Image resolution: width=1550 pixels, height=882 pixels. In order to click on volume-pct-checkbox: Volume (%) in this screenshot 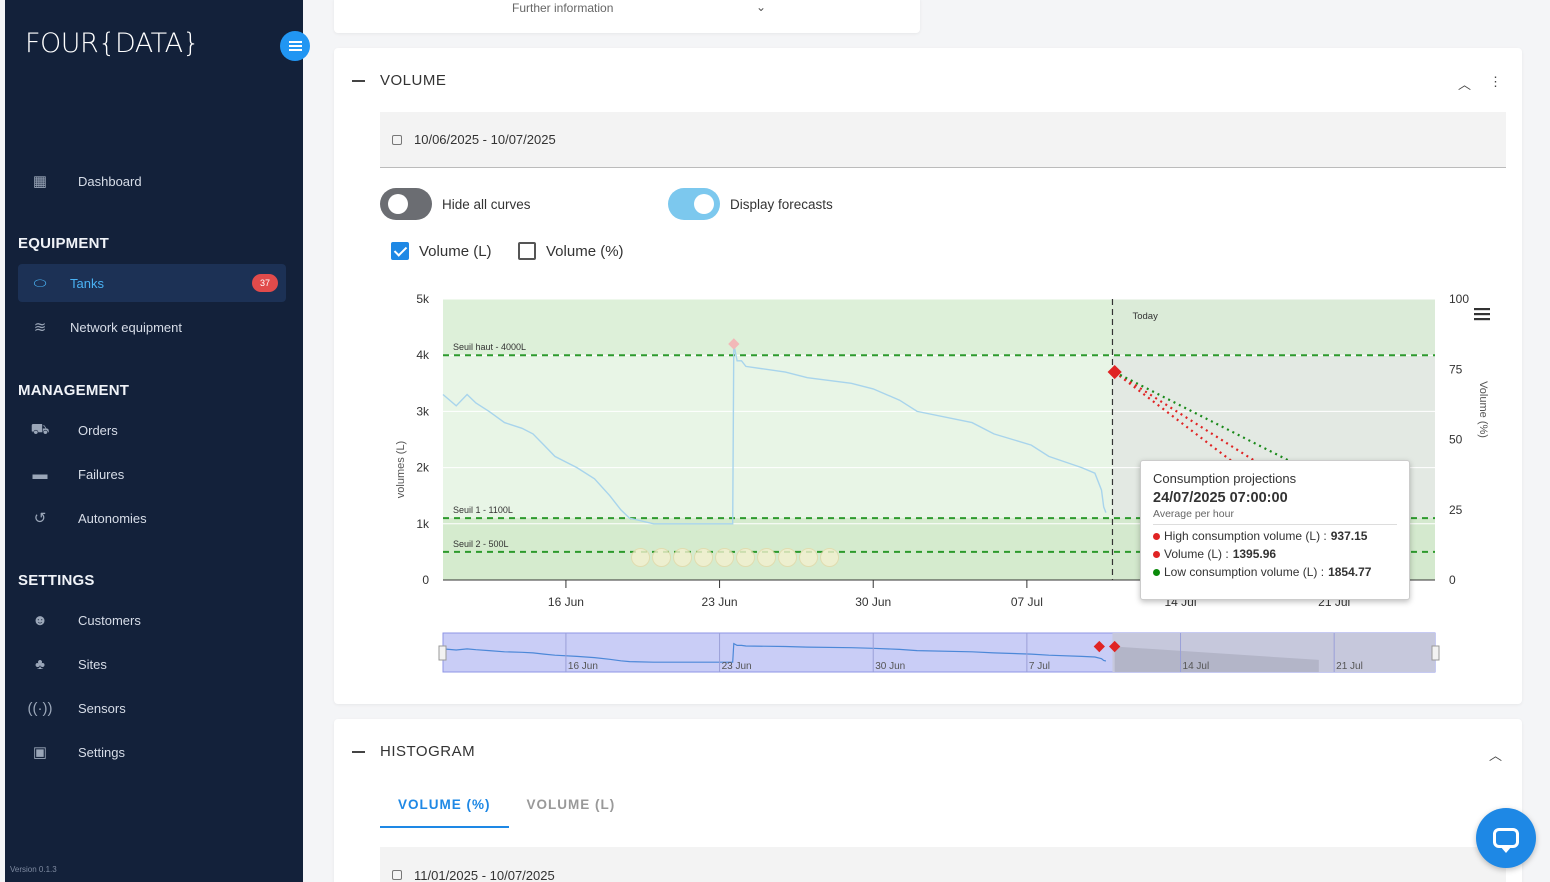, I will do `click(571, 251)`.